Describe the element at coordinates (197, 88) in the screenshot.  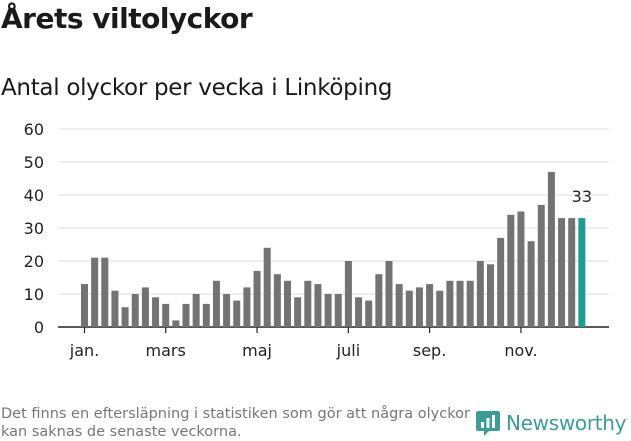
I see `chart-subtitle: Antal olyckor per vecka i Linköping` at that location.